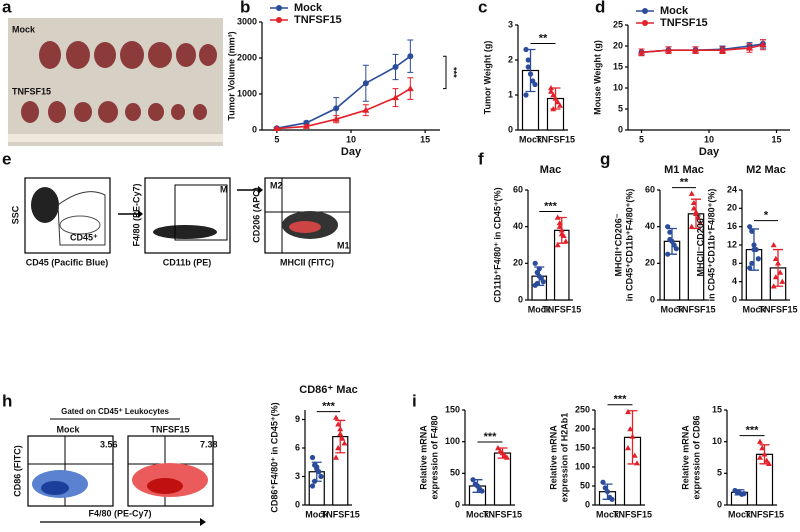  What do you see at coordinates (641, 139) in the screenshot?
I see `x-tick-label: 5` at bounding box center [641, 139].